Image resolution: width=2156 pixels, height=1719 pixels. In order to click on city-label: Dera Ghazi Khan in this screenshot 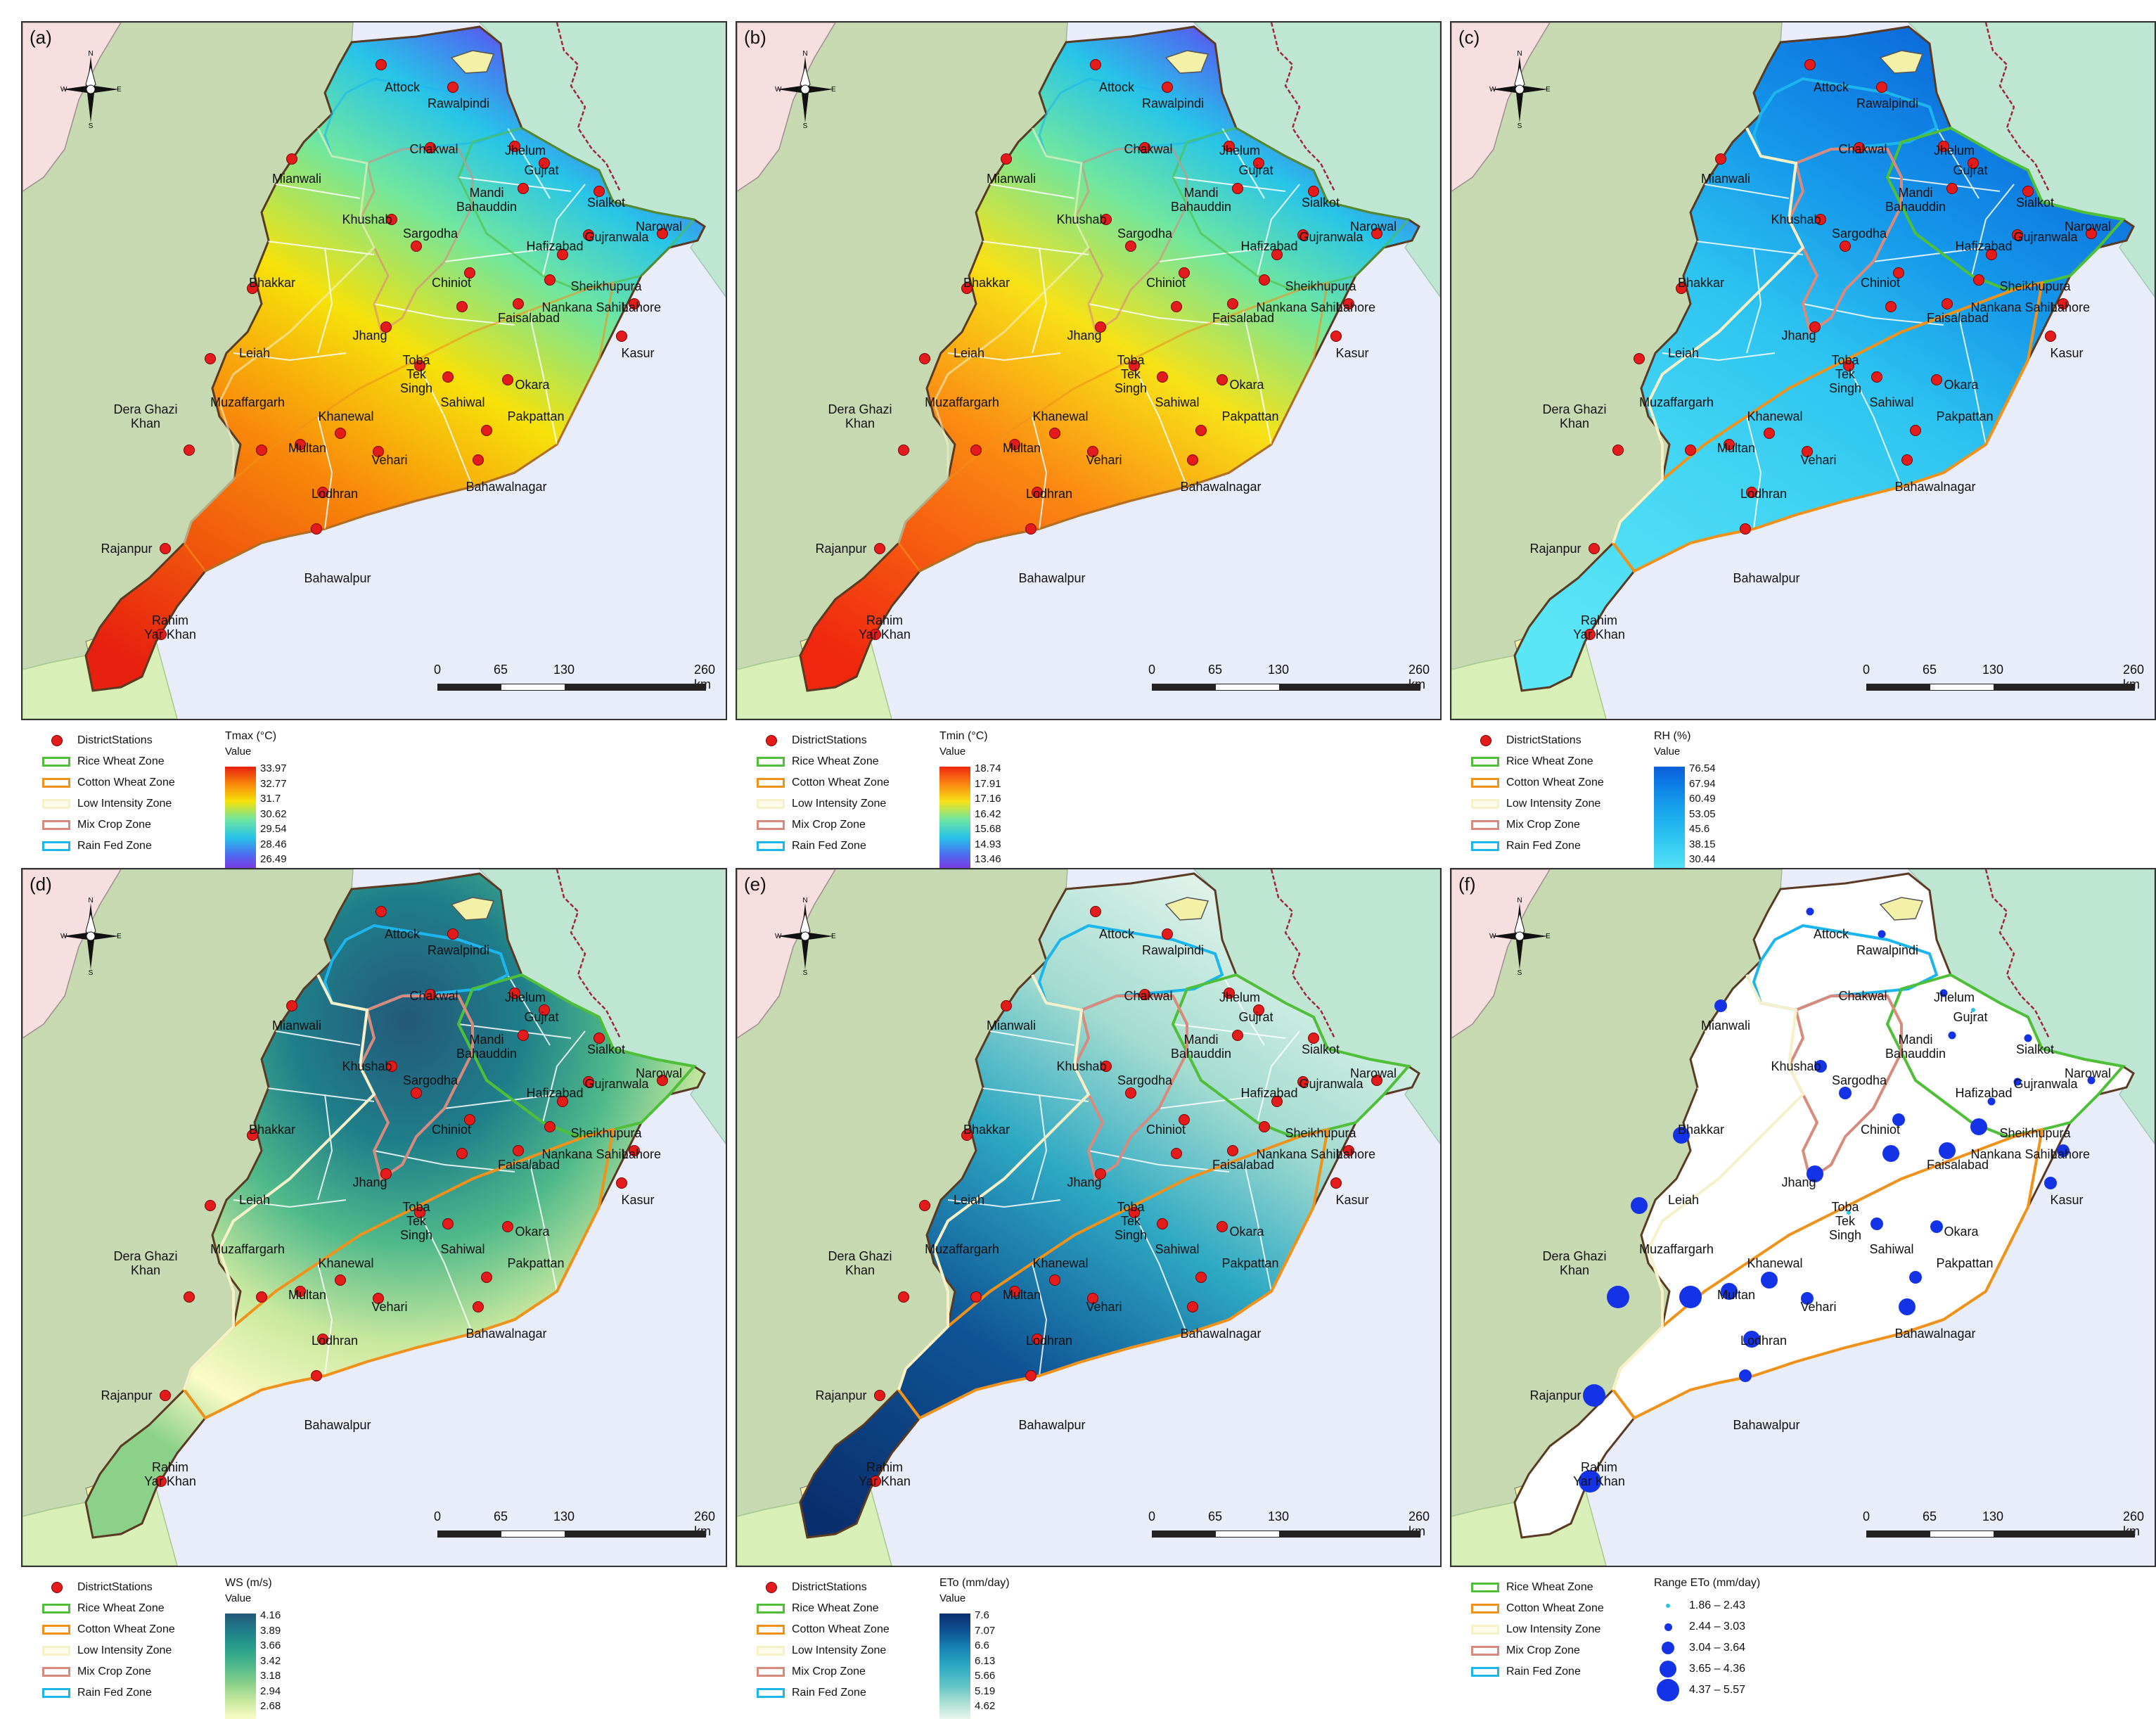, I will do `click(860, 1263)`.